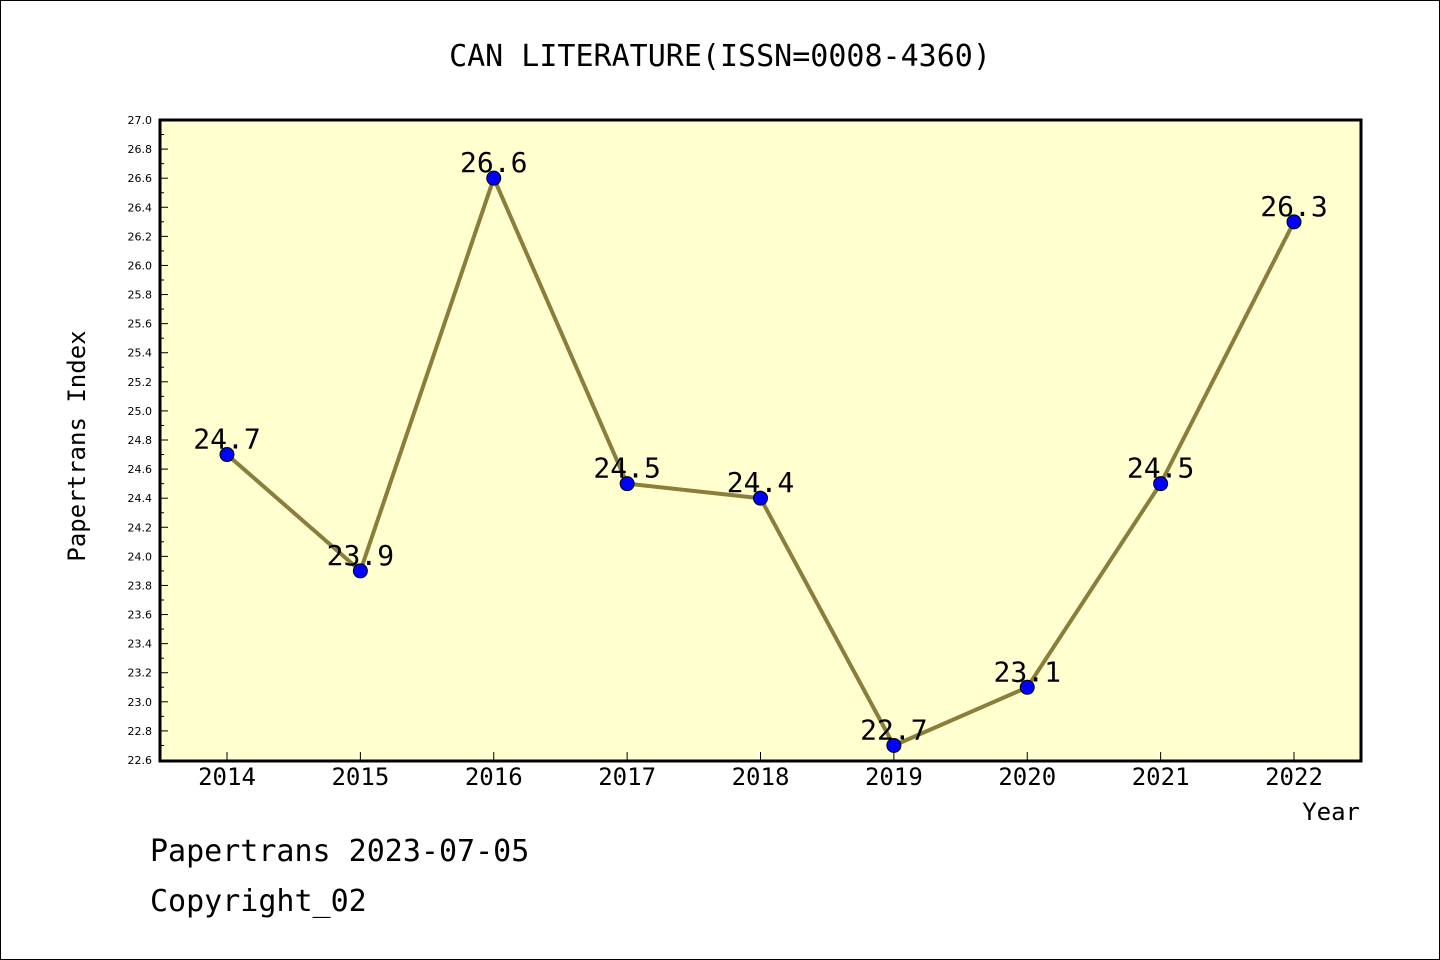  I want to click on x-tick-label: 2019, so click(894, 777).